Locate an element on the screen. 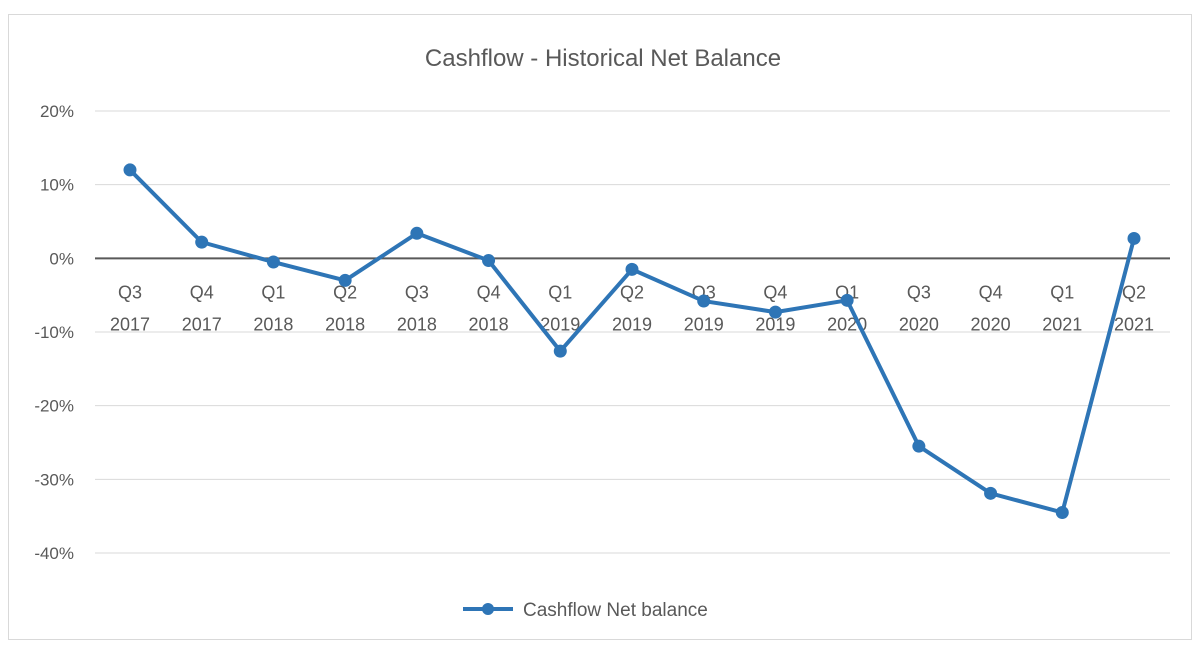  y-tick-label: 20% is located at coordinates (57, 111).